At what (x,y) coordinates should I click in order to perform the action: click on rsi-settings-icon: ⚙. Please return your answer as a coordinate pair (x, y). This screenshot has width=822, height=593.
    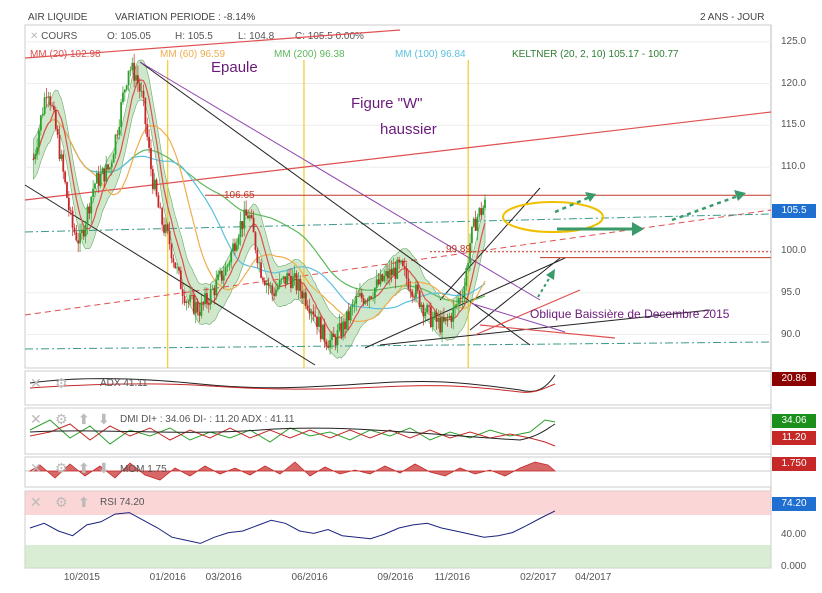
    Looking at the image, I should click on (61, 502).